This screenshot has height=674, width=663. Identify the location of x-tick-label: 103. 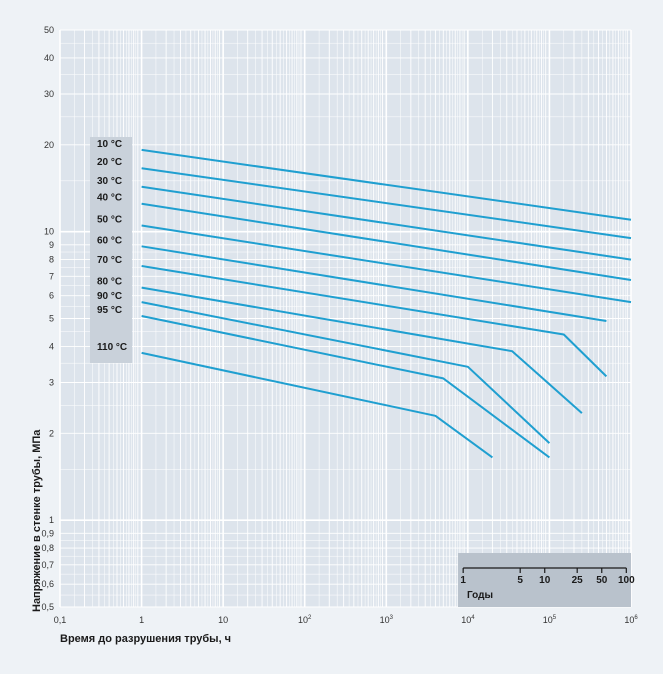
(387, 620).